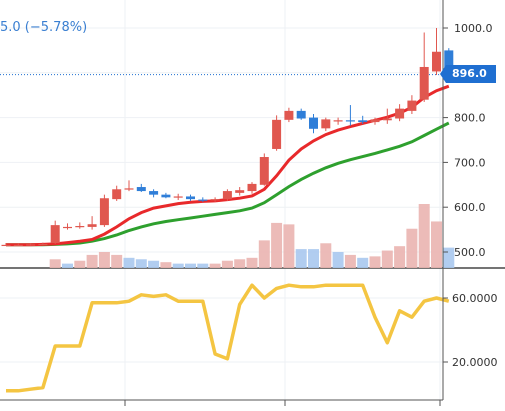  What do you see at coordinates (468, 74) in the screenshot?
I see `last-price-tag: 896.0` at bounding box center [468, 74].